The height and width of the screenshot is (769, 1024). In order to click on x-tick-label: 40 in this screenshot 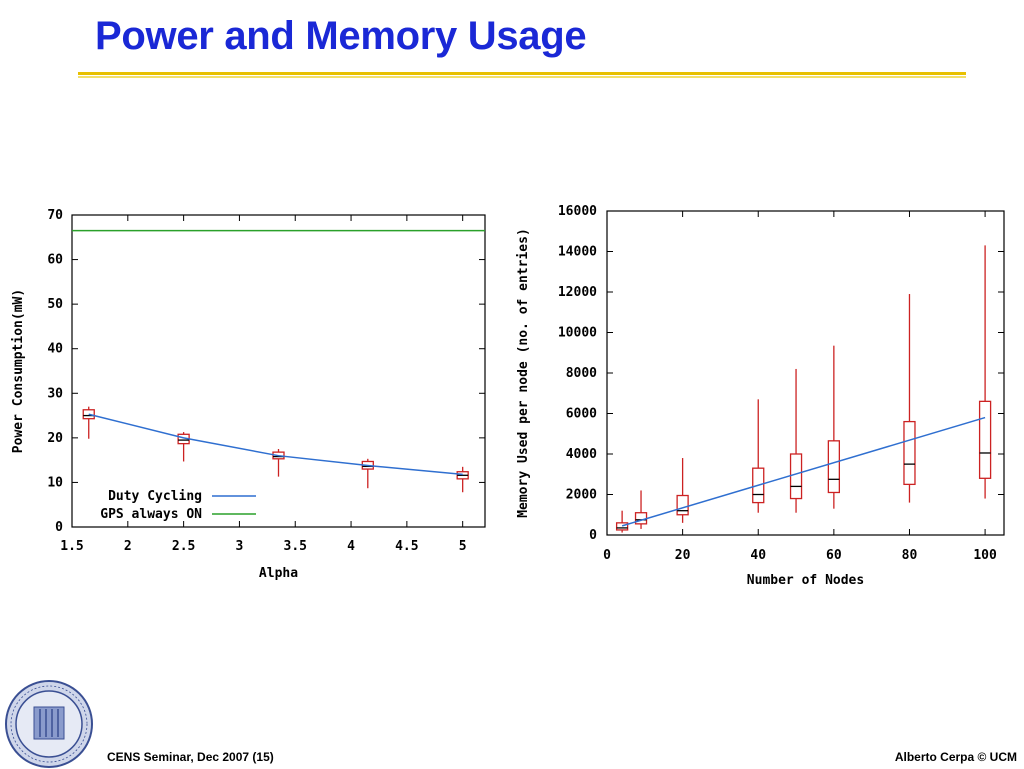, I will do `click(758, 555)`.